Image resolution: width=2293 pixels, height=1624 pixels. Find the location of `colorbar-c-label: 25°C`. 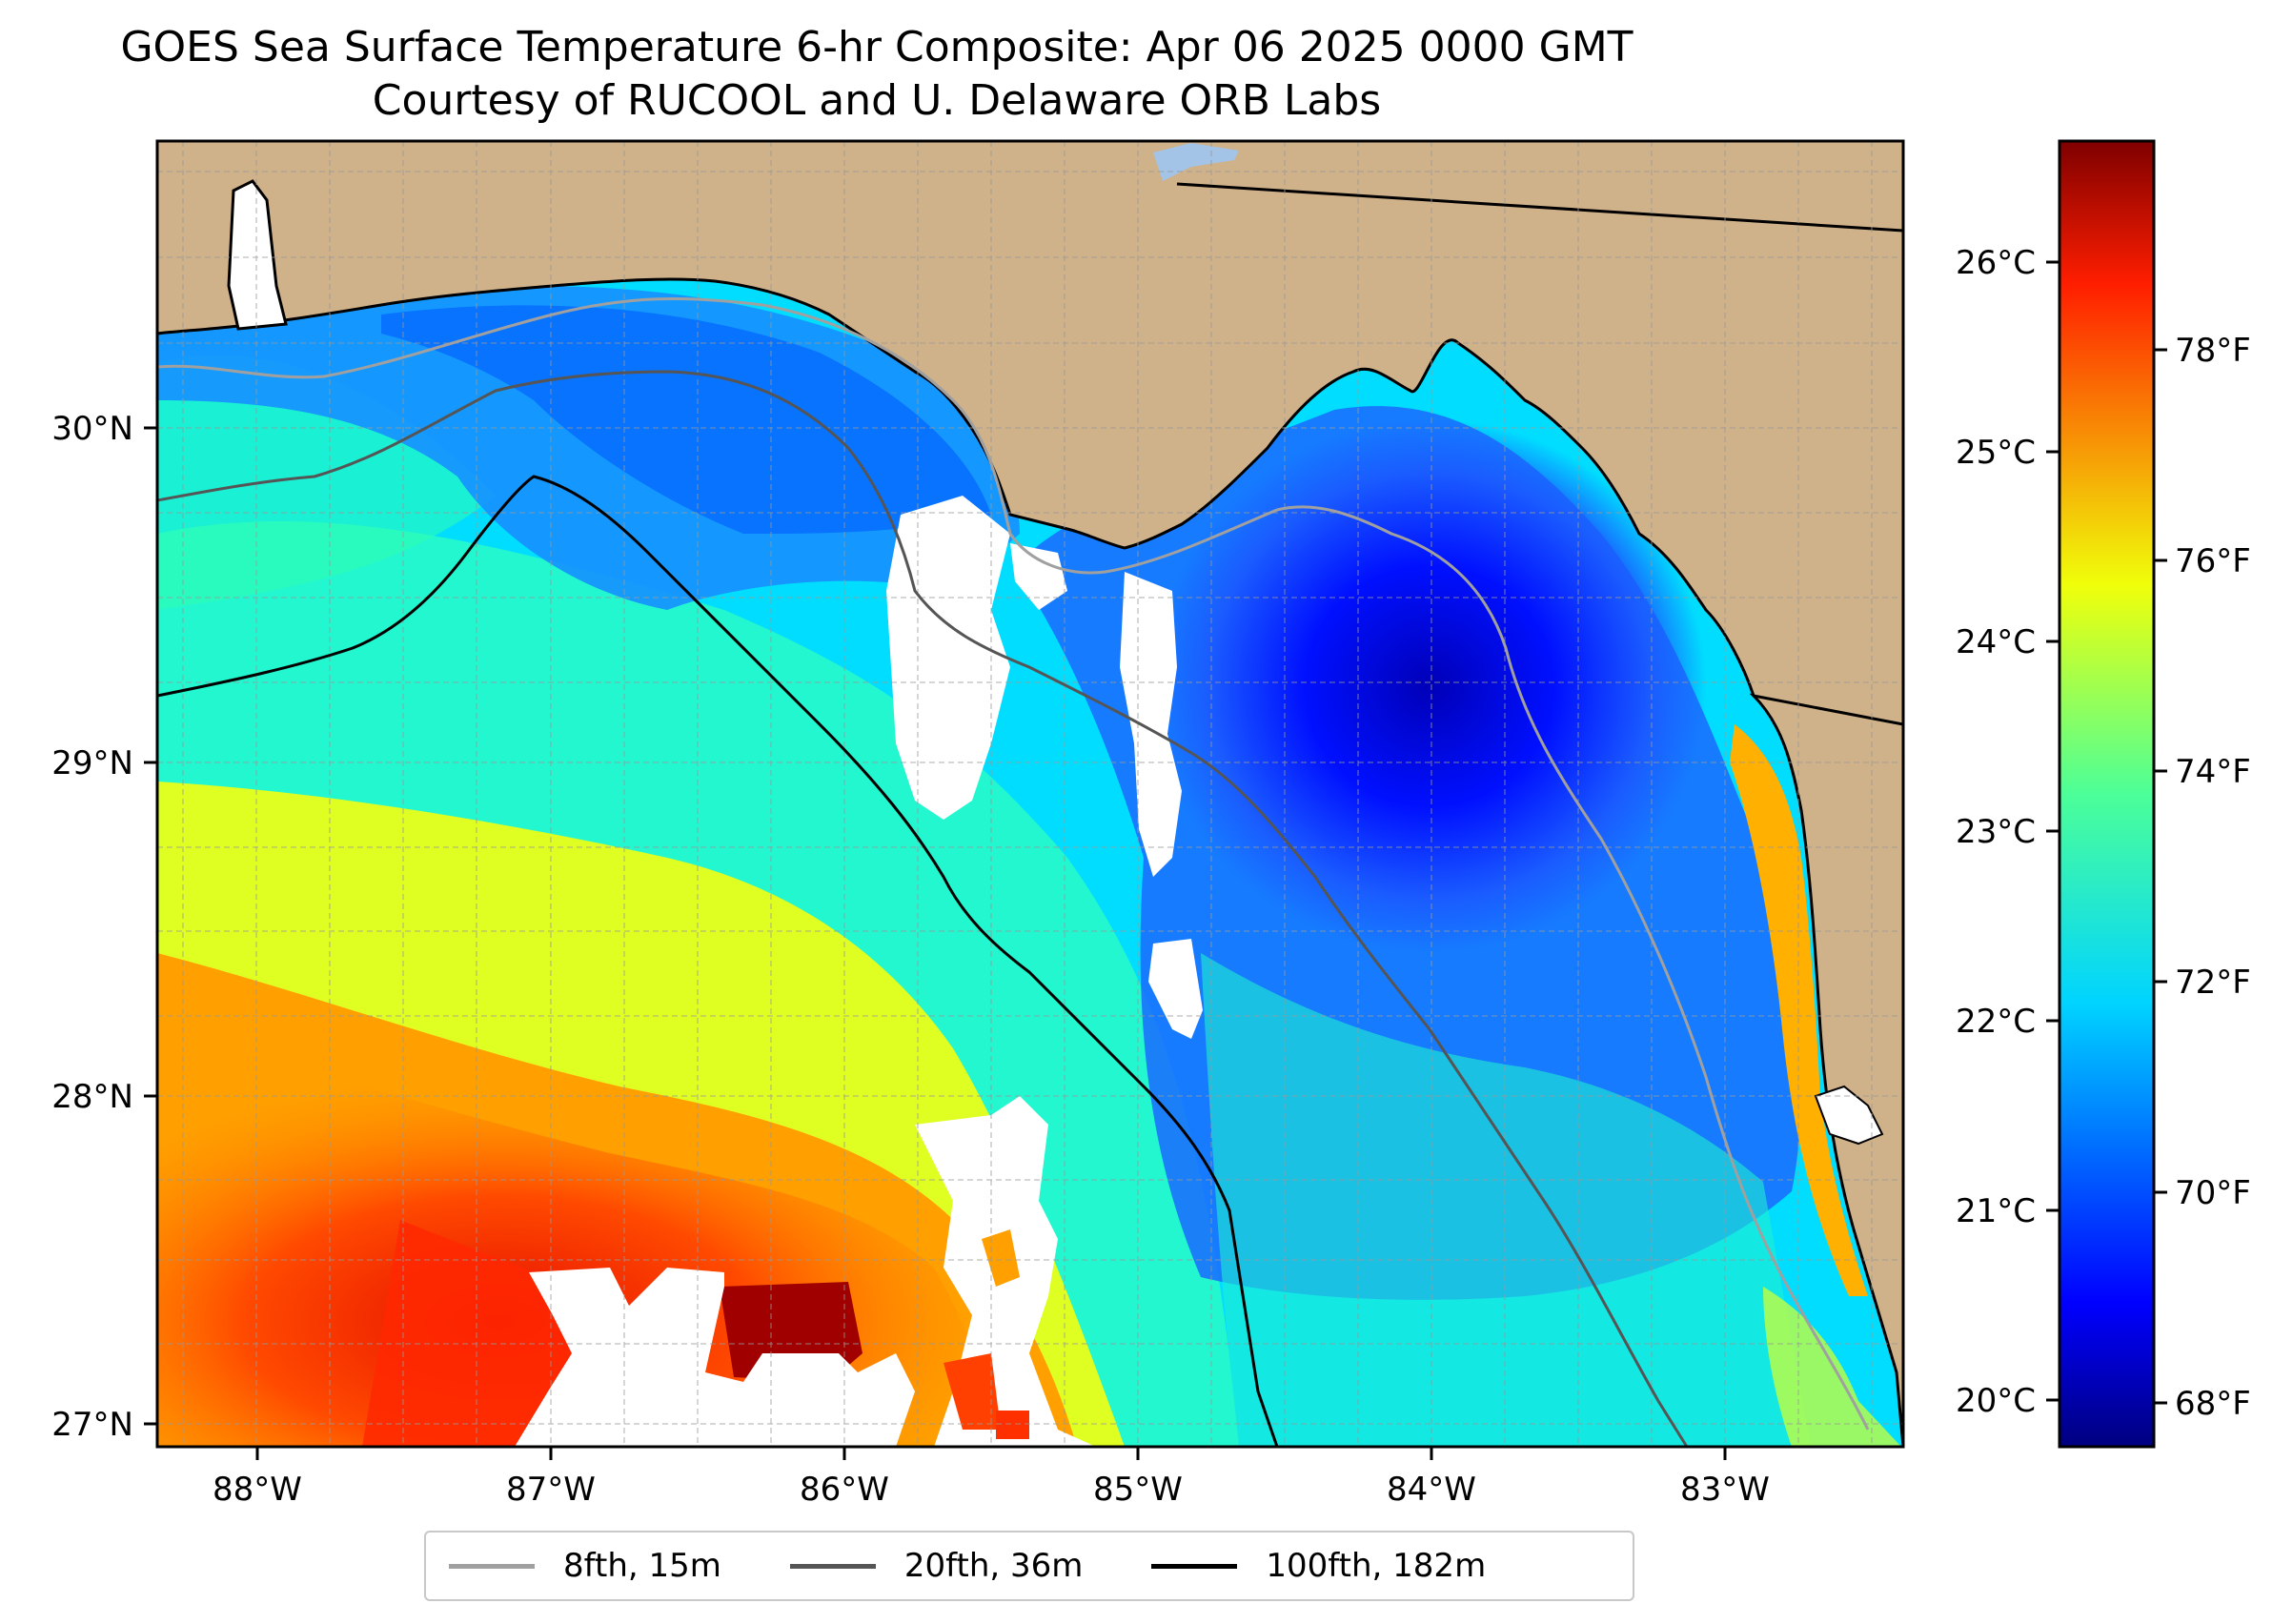

colorbar-c-label: 25°C is located at coordinates (1996, 453).